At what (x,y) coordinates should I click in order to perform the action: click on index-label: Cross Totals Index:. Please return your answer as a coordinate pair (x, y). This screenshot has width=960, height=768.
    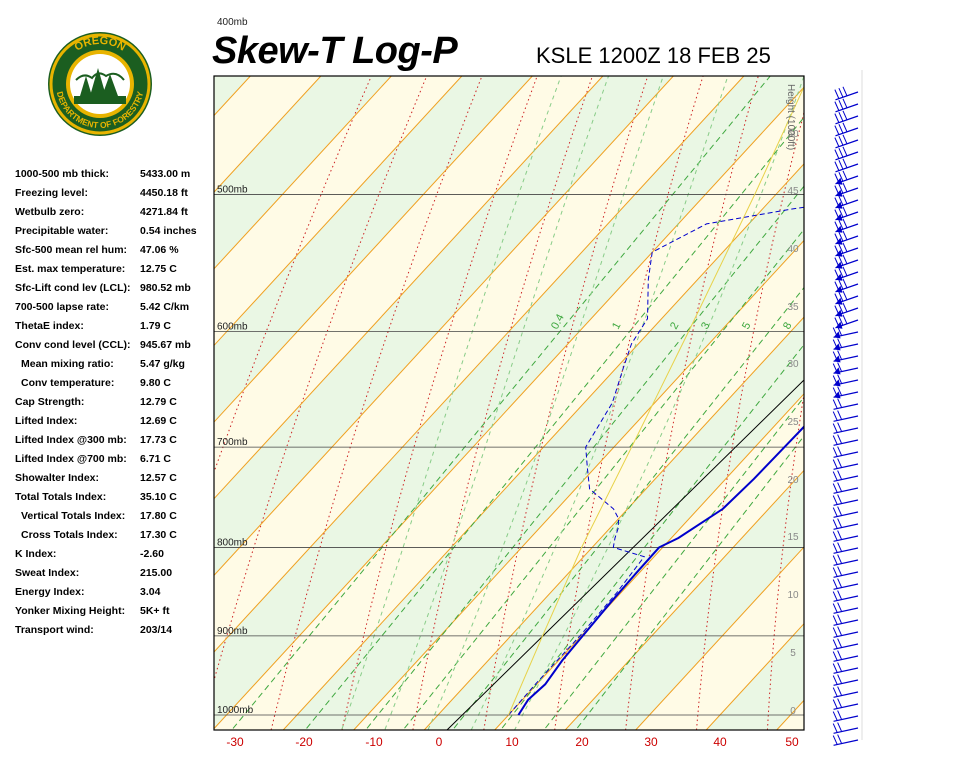
    Looking at the image, I should click on (69, 535).